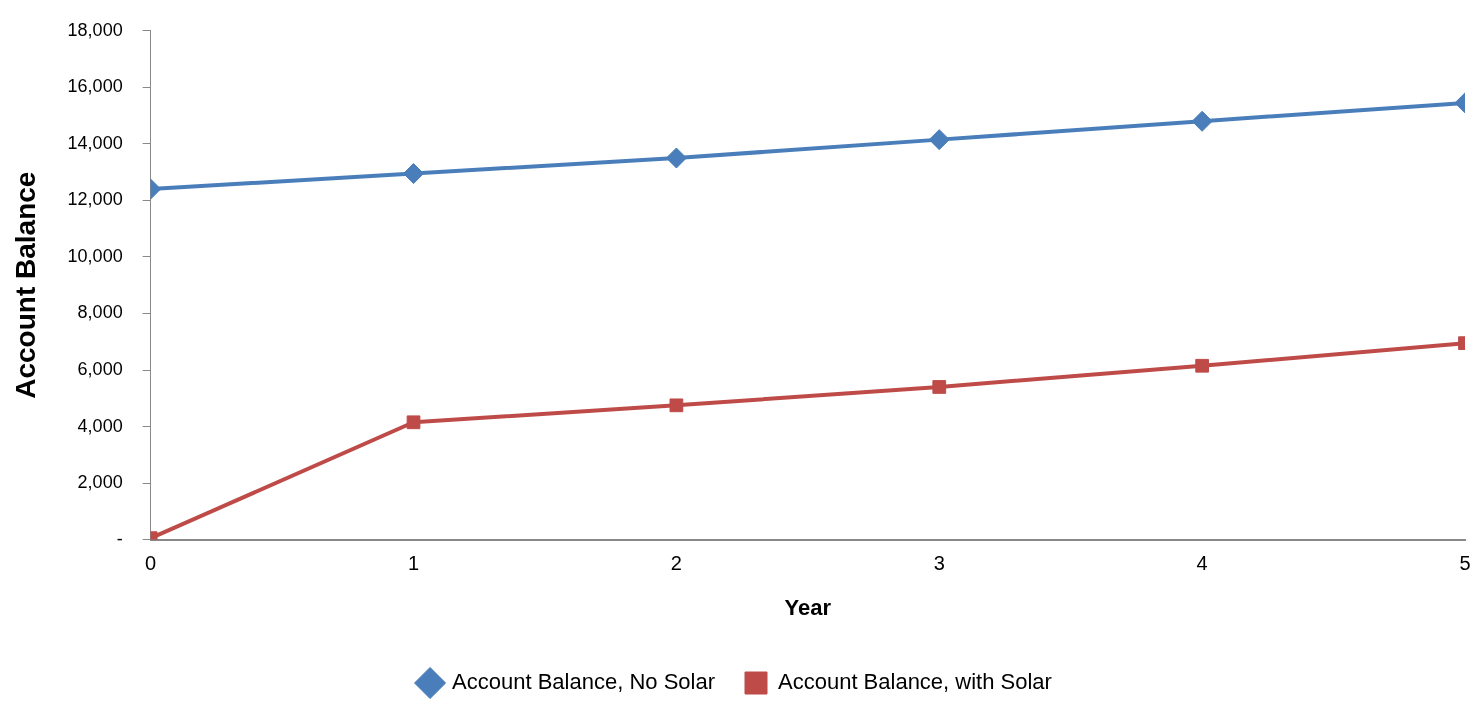 Image resolution: width=1481 pixels, height=710 pixels. I want to click on y-tick-label: 14,000, so click(95, 142).